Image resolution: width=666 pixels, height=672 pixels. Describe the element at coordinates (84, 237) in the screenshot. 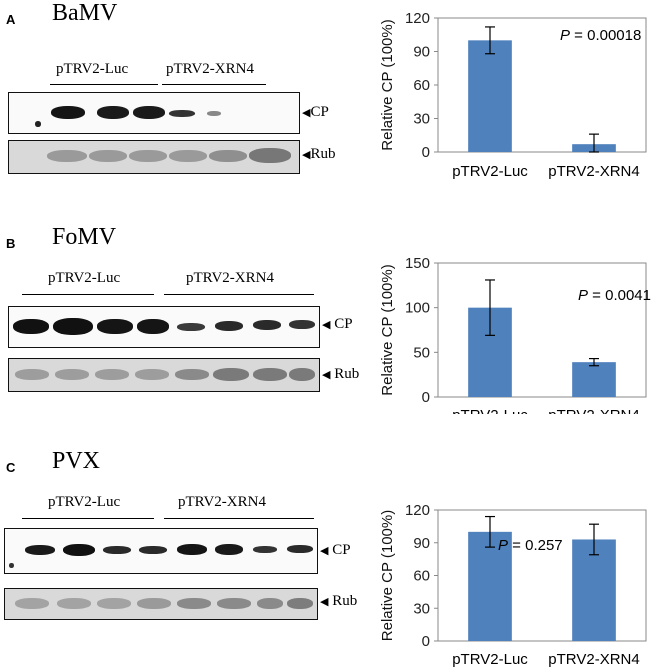

I see `virus-name: FoMV` at that location.